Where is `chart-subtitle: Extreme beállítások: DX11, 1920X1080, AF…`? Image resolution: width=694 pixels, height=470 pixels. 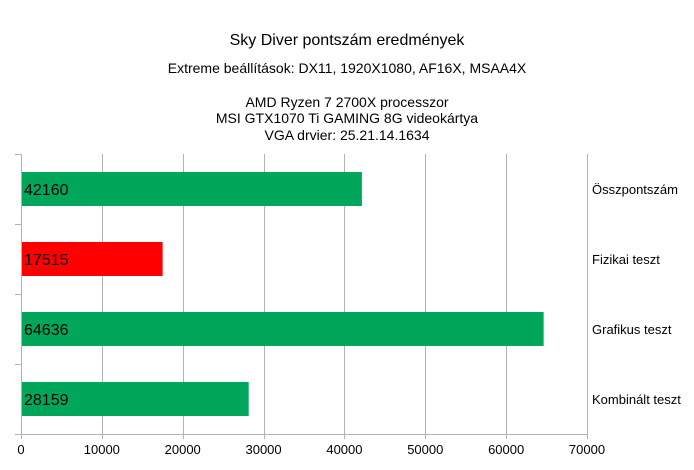 chart-subtitle: Extreme beállítások: DX11, 1920X1080, AF… is located at coordinates (347, 68).